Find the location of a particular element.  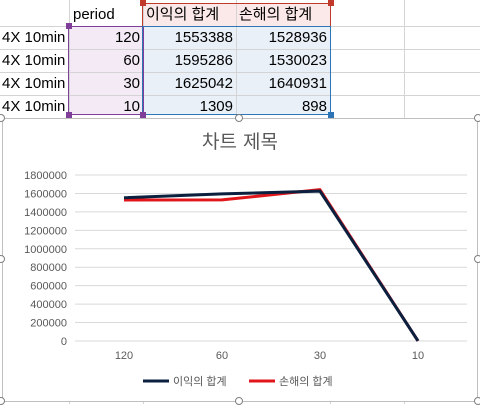

header-period: period is located at coordinates (94, 14).